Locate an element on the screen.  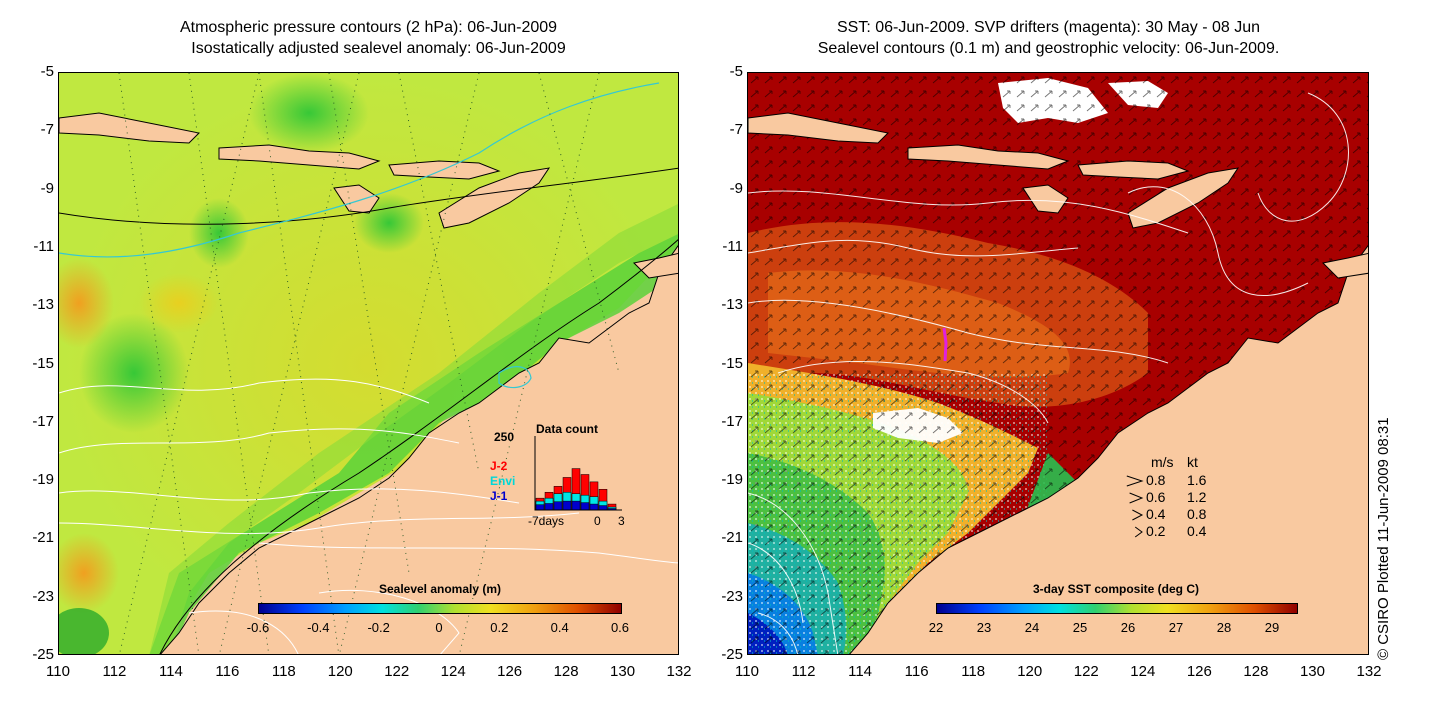
colorbar-label: 28 is located at coordinates (1224, 627).